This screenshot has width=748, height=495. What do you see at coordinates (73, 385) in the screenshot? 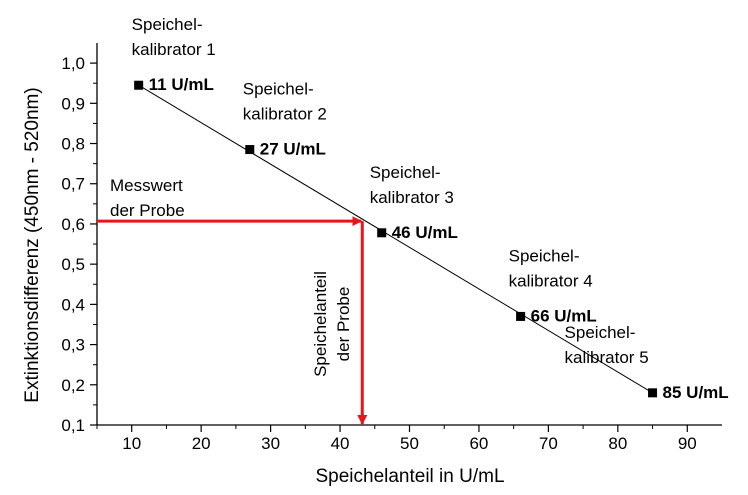
I see `y-tick-label: 0,2` at bounding box center [73, 385].